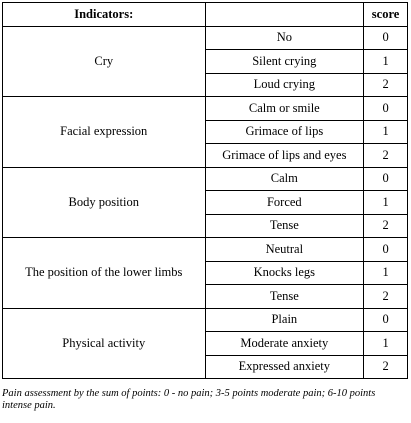 The width and height of the screenshot is (411, 423). I want to click on table-row: Silent crying 1, so click(205, 61).